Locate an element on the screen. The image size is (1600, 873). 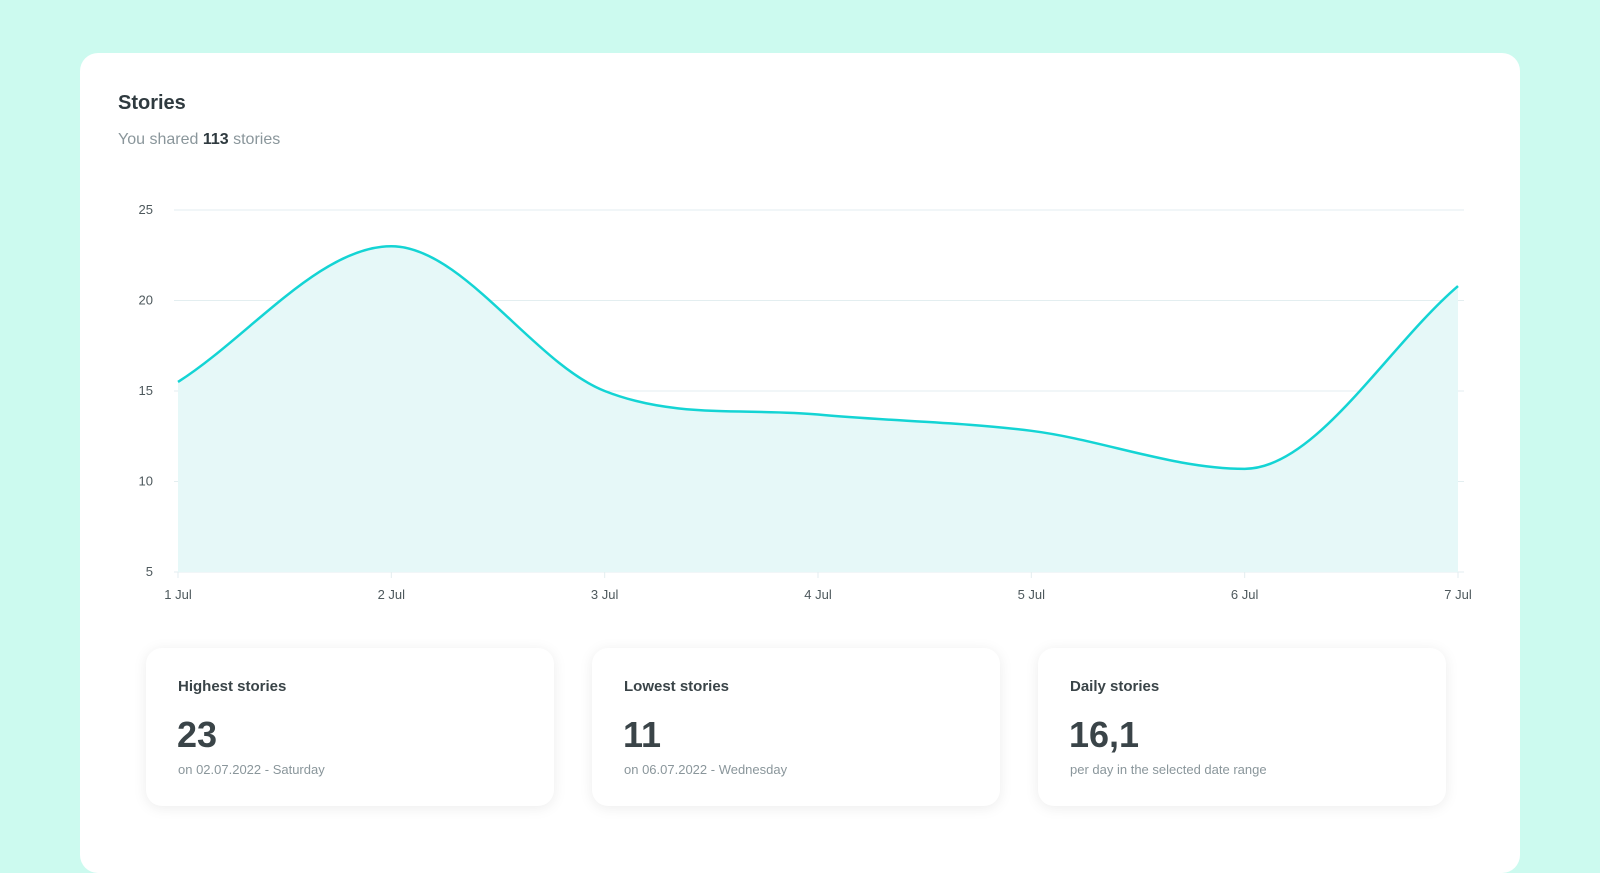
x-tick-label: 4 Jul is located at coordinates (818, 594).